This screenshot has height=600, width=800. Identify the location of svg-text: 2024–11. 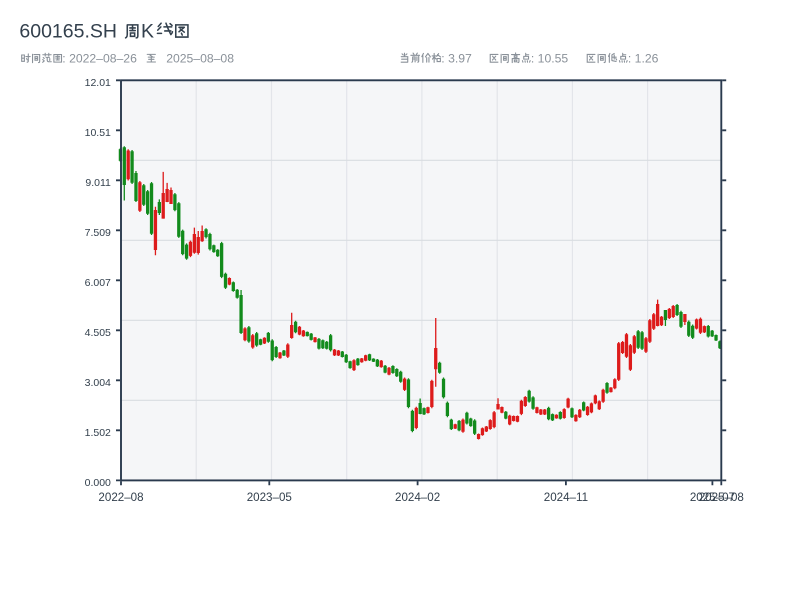
(566, 497).